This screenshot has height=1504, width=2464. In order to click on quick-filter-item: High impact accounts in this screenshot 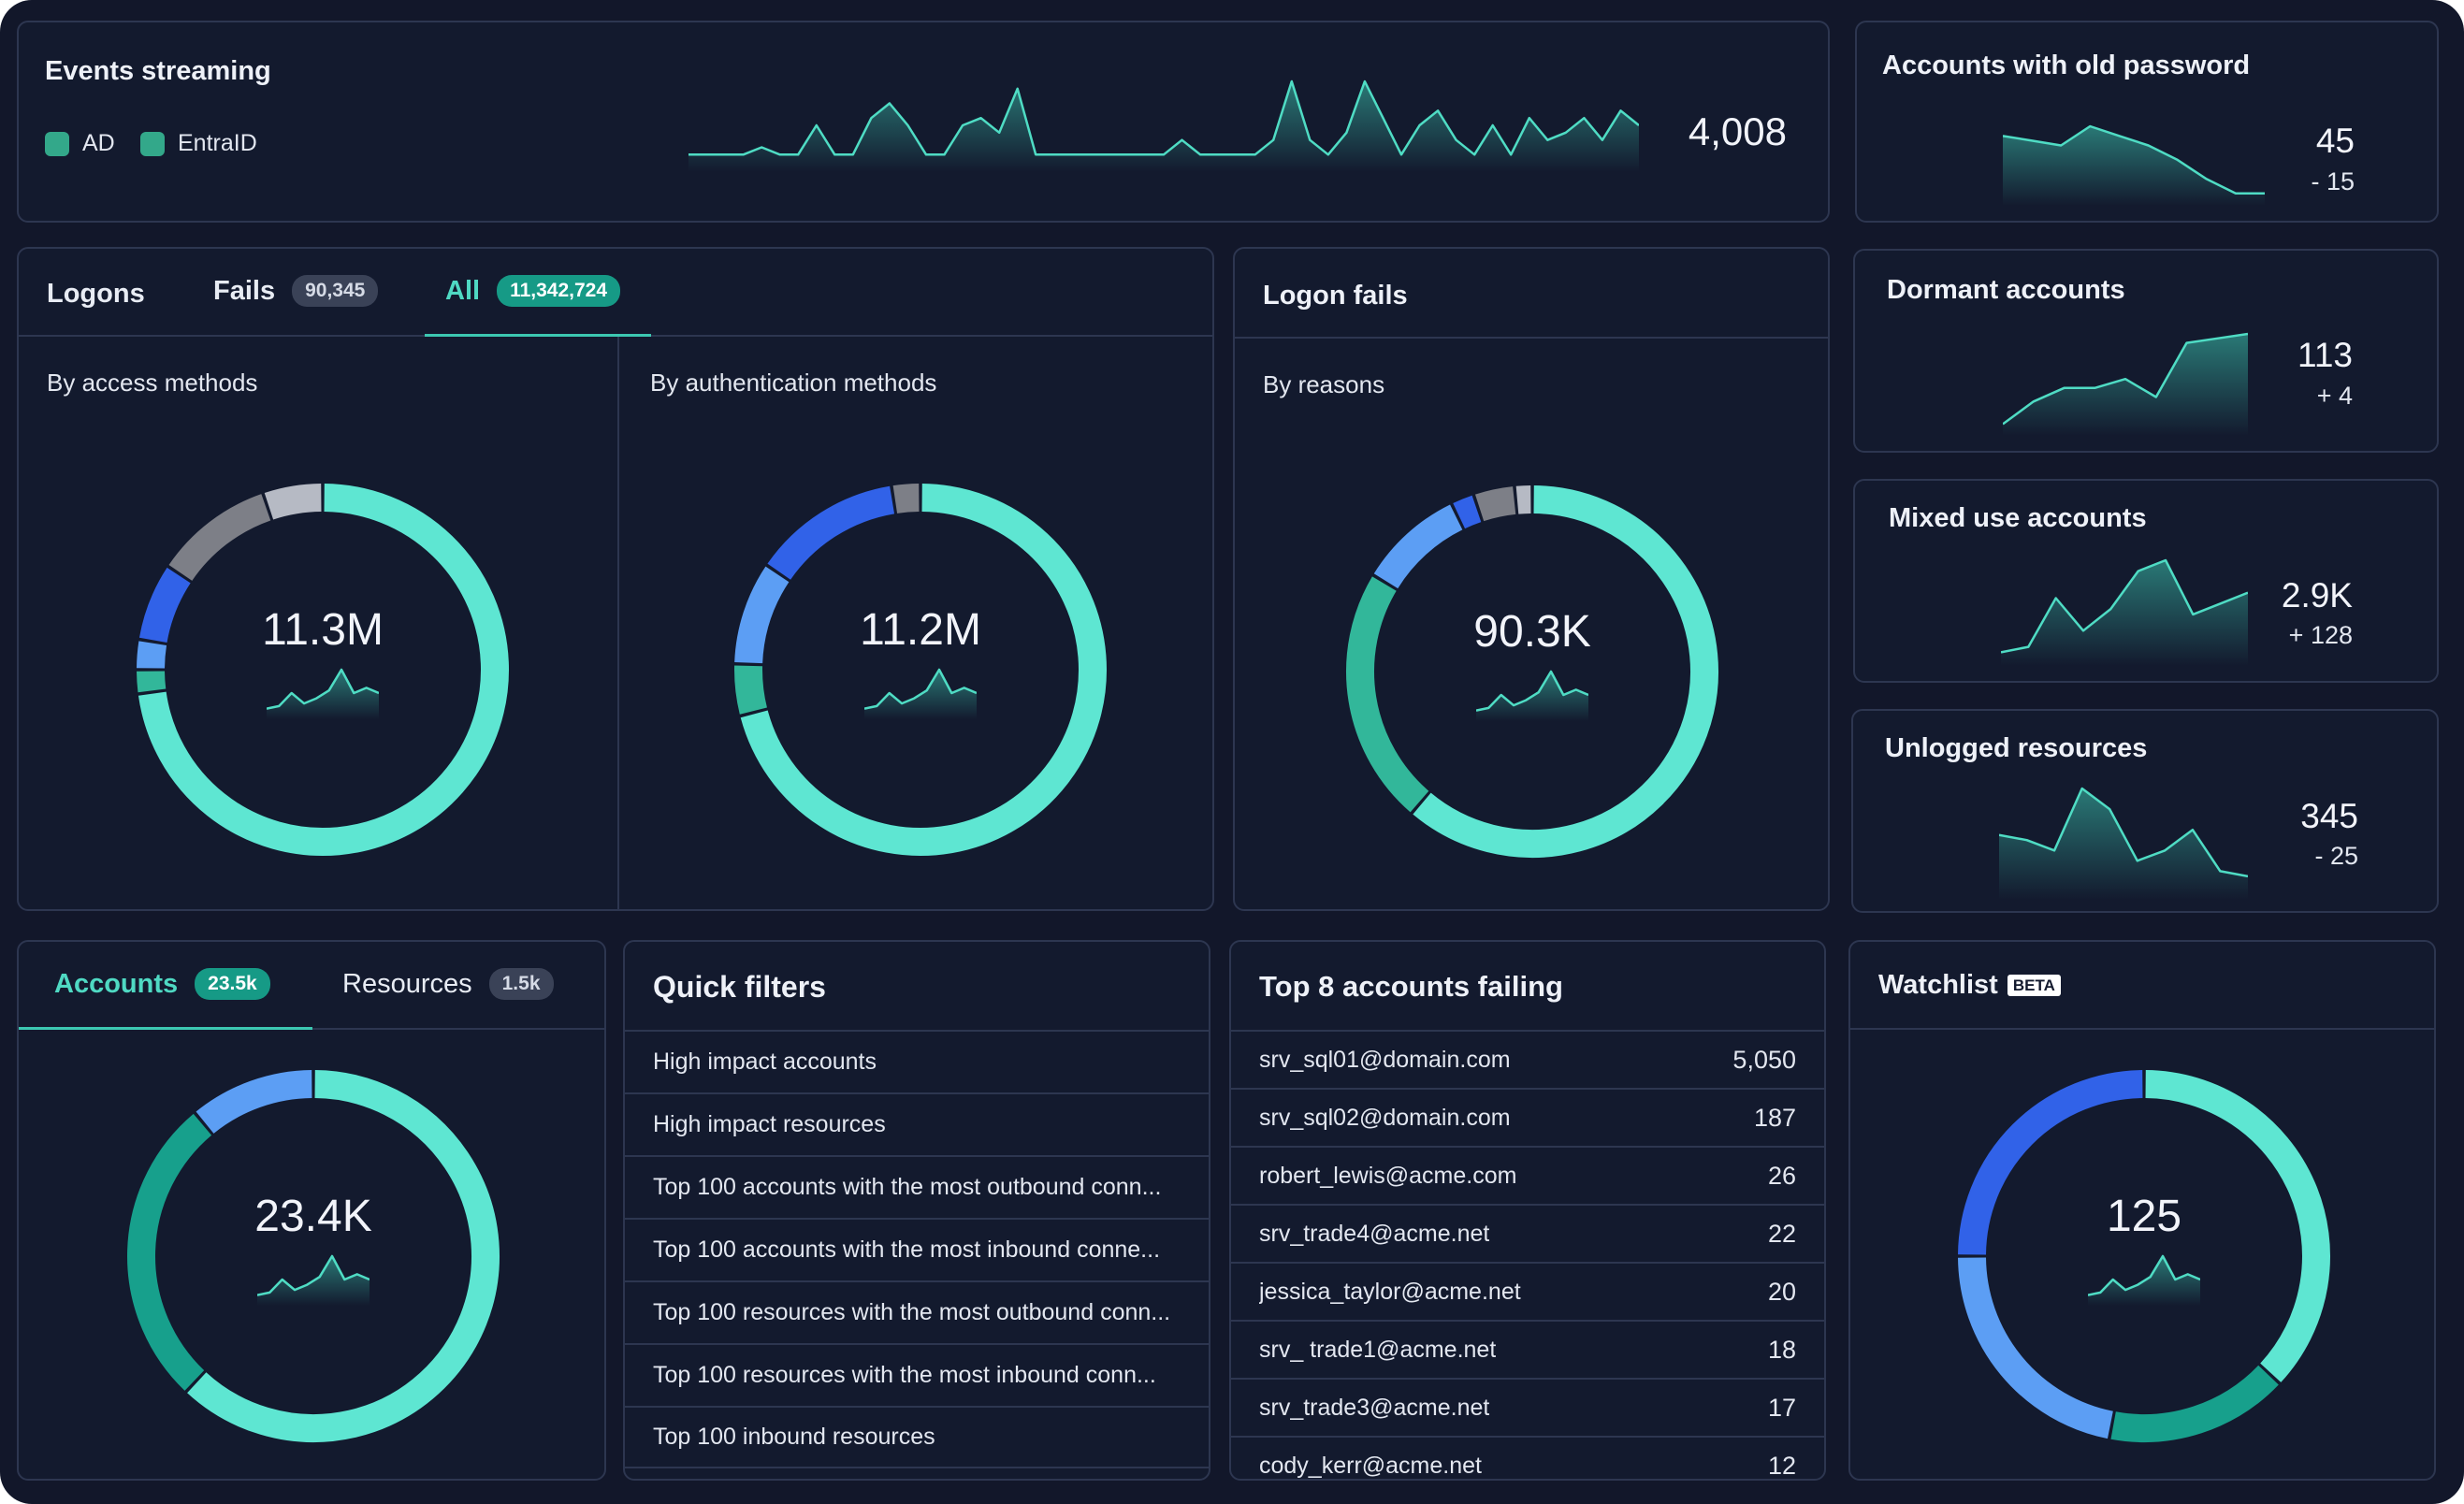, I will do `click(917, 1061)`.